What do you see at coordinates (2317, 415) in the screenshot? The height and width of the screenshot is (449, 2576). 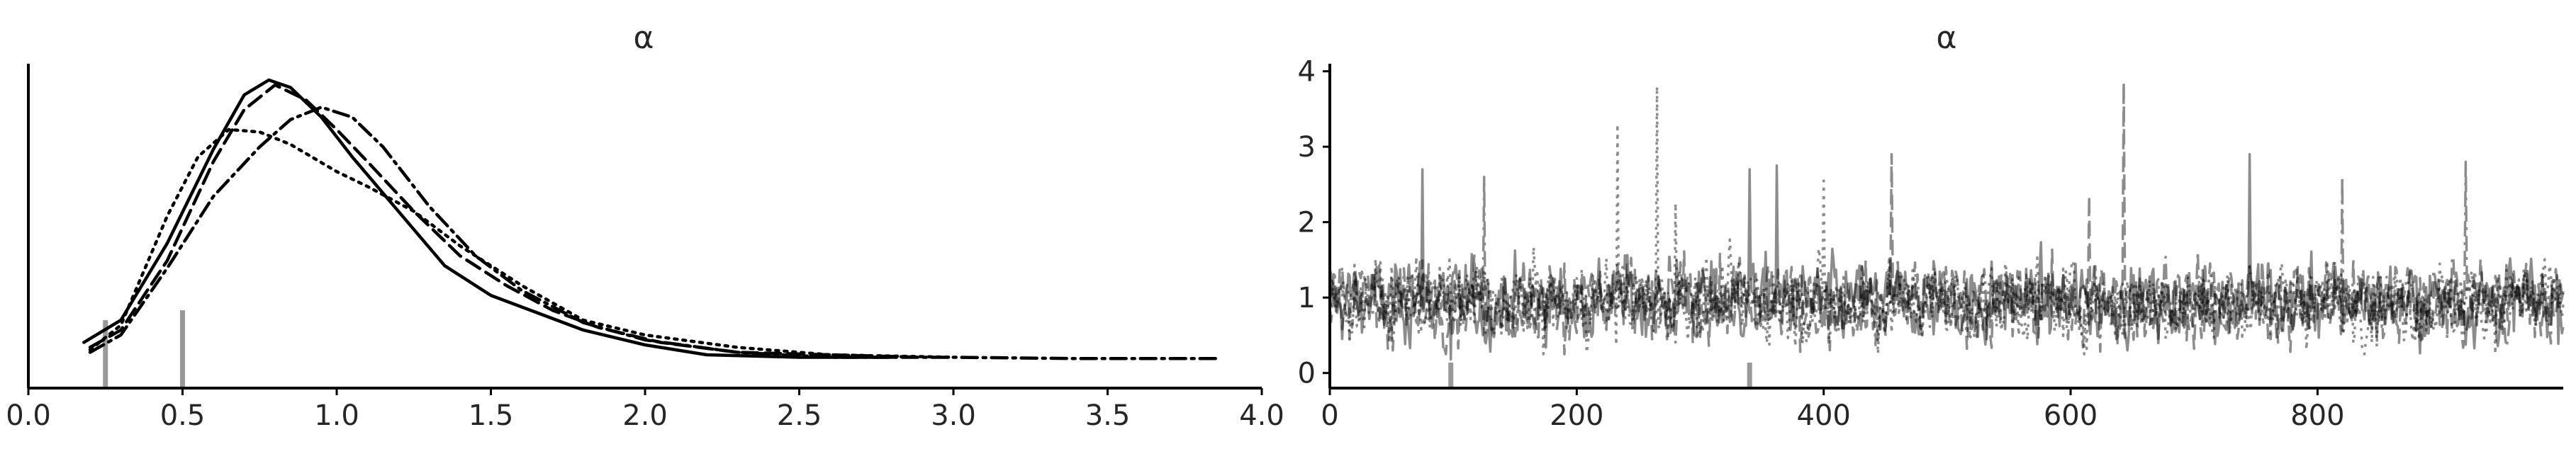 I see `trace-x-tick-label: 800` at bounding box center [2317, 415].